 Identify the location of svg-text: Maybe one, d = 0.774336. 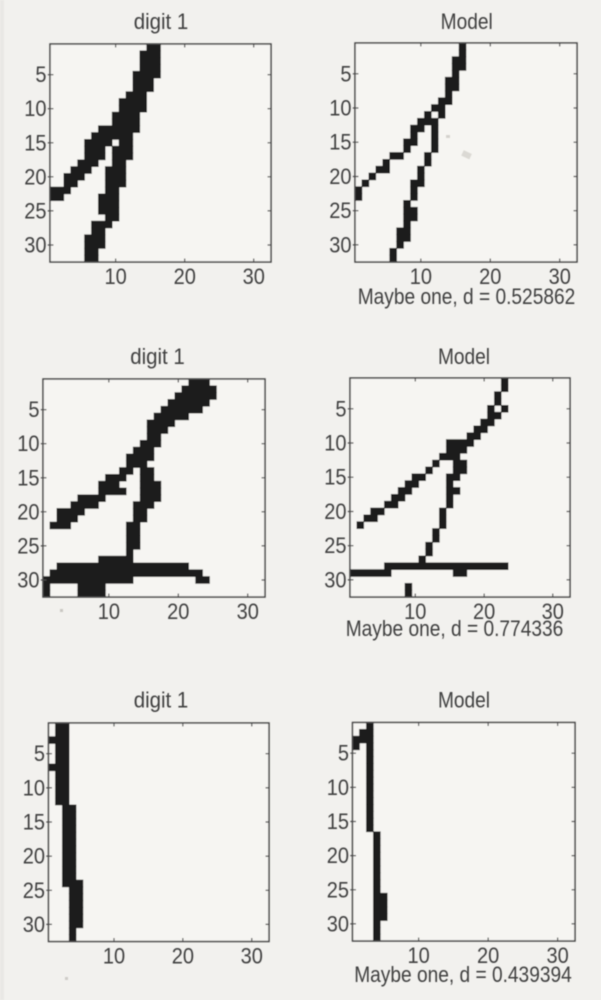
(455, 629).